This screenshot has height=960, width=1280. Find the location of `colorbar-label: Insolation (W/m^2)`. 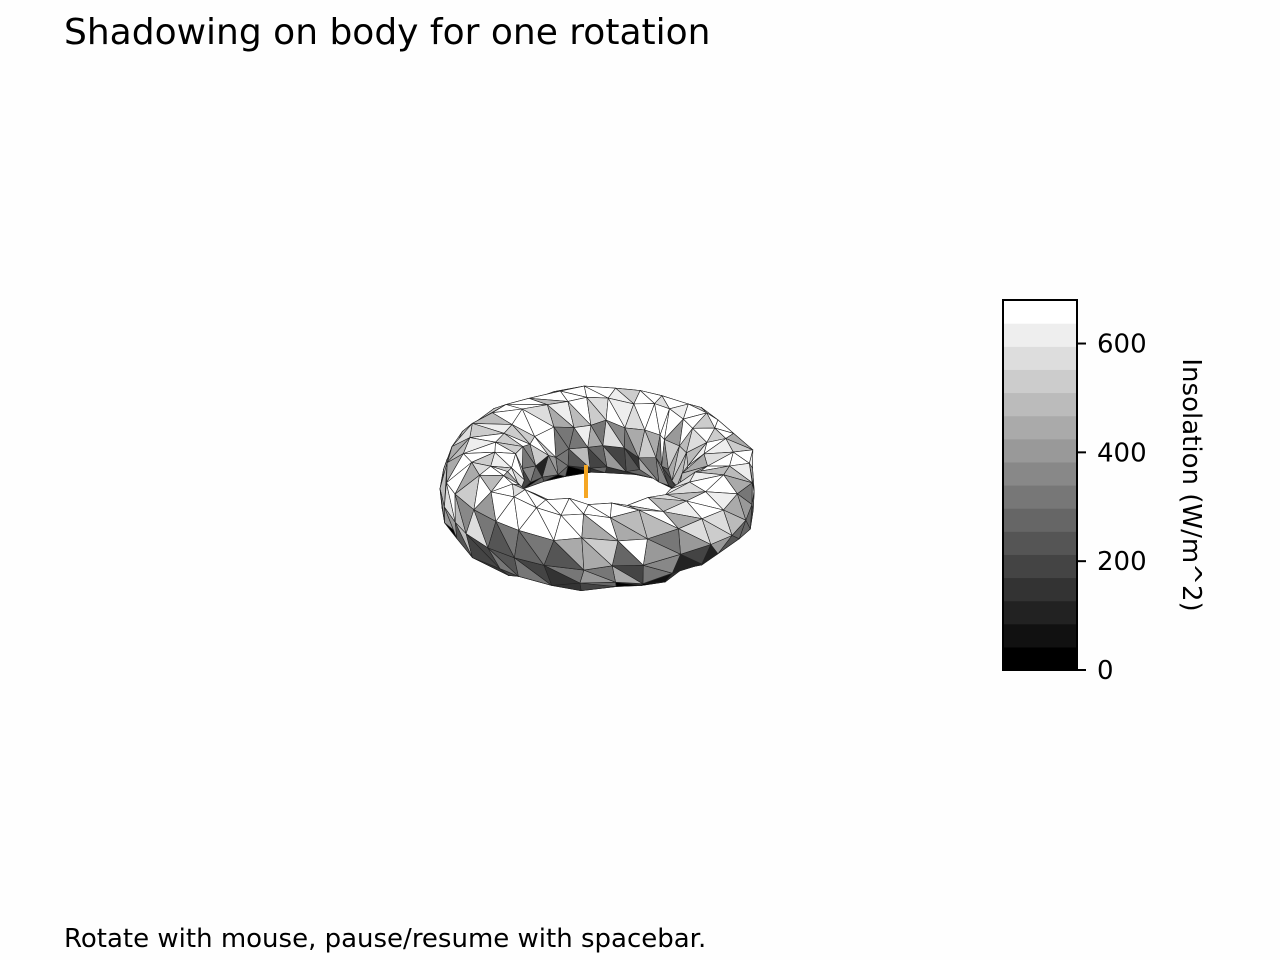

colorbar-label: Insolation (W/m^2) is located at coordinates (1191, 484).